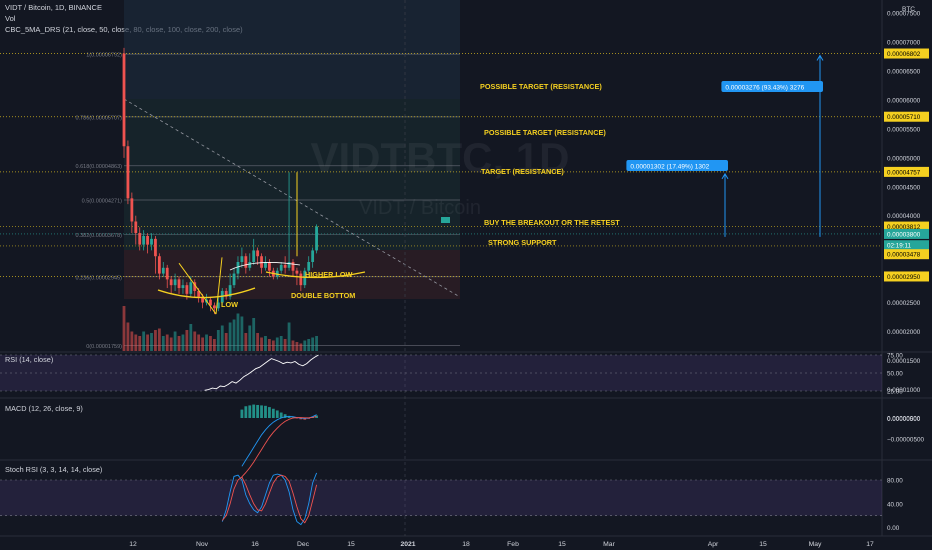 The width and height of the screenshot is (932, 550). I want to click on currency-label: BTC, so click(908, 9).